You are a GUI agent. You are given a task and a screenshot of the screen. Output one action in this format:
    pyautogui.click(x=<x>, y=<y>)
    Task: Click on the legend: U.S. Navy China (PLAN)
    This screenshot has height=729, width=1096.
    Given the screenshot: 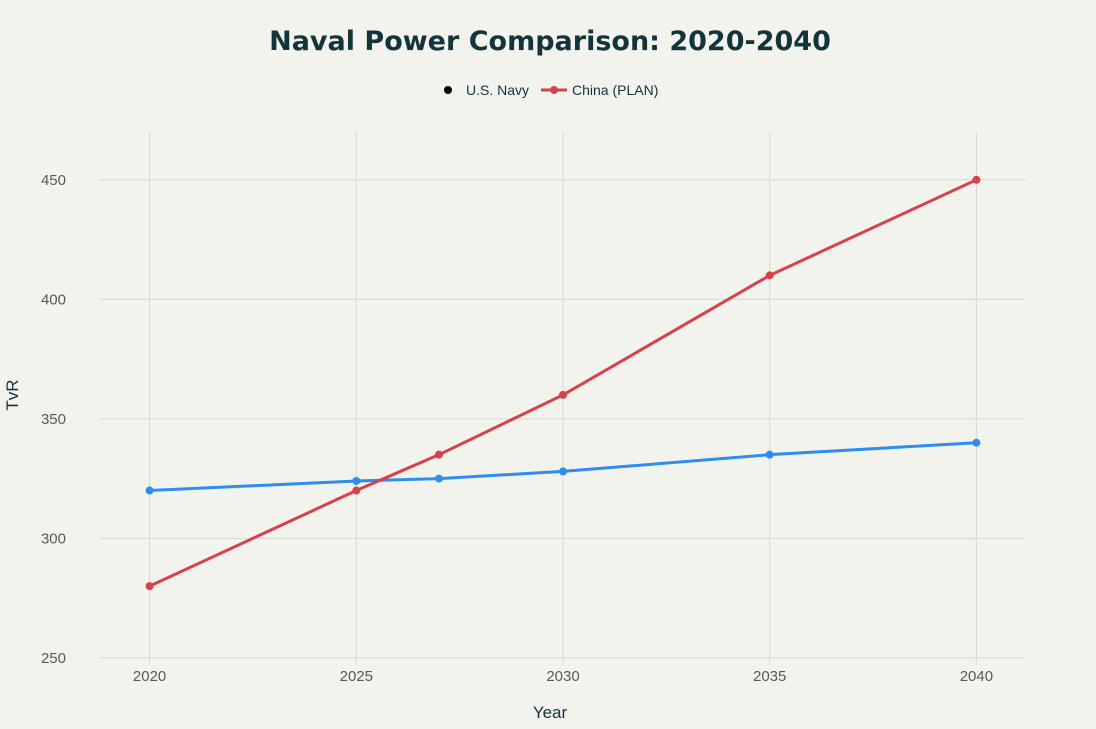 What is the action you would take?
    pyautogui.click(x=546, y=90)
    